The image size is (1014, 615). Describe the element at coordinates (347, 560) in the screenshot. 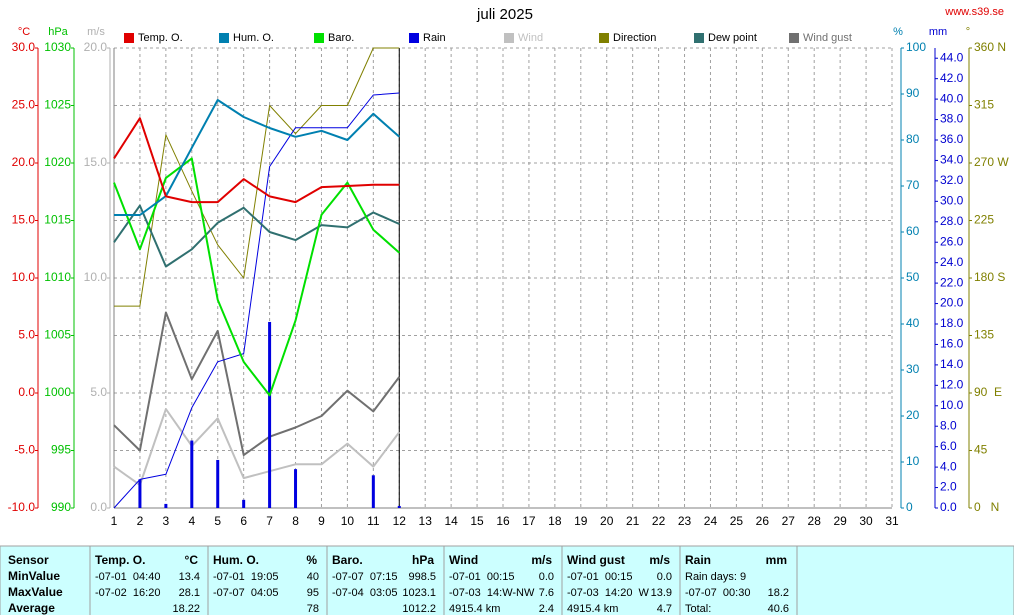

I see `table-header: Baro.` at that location.